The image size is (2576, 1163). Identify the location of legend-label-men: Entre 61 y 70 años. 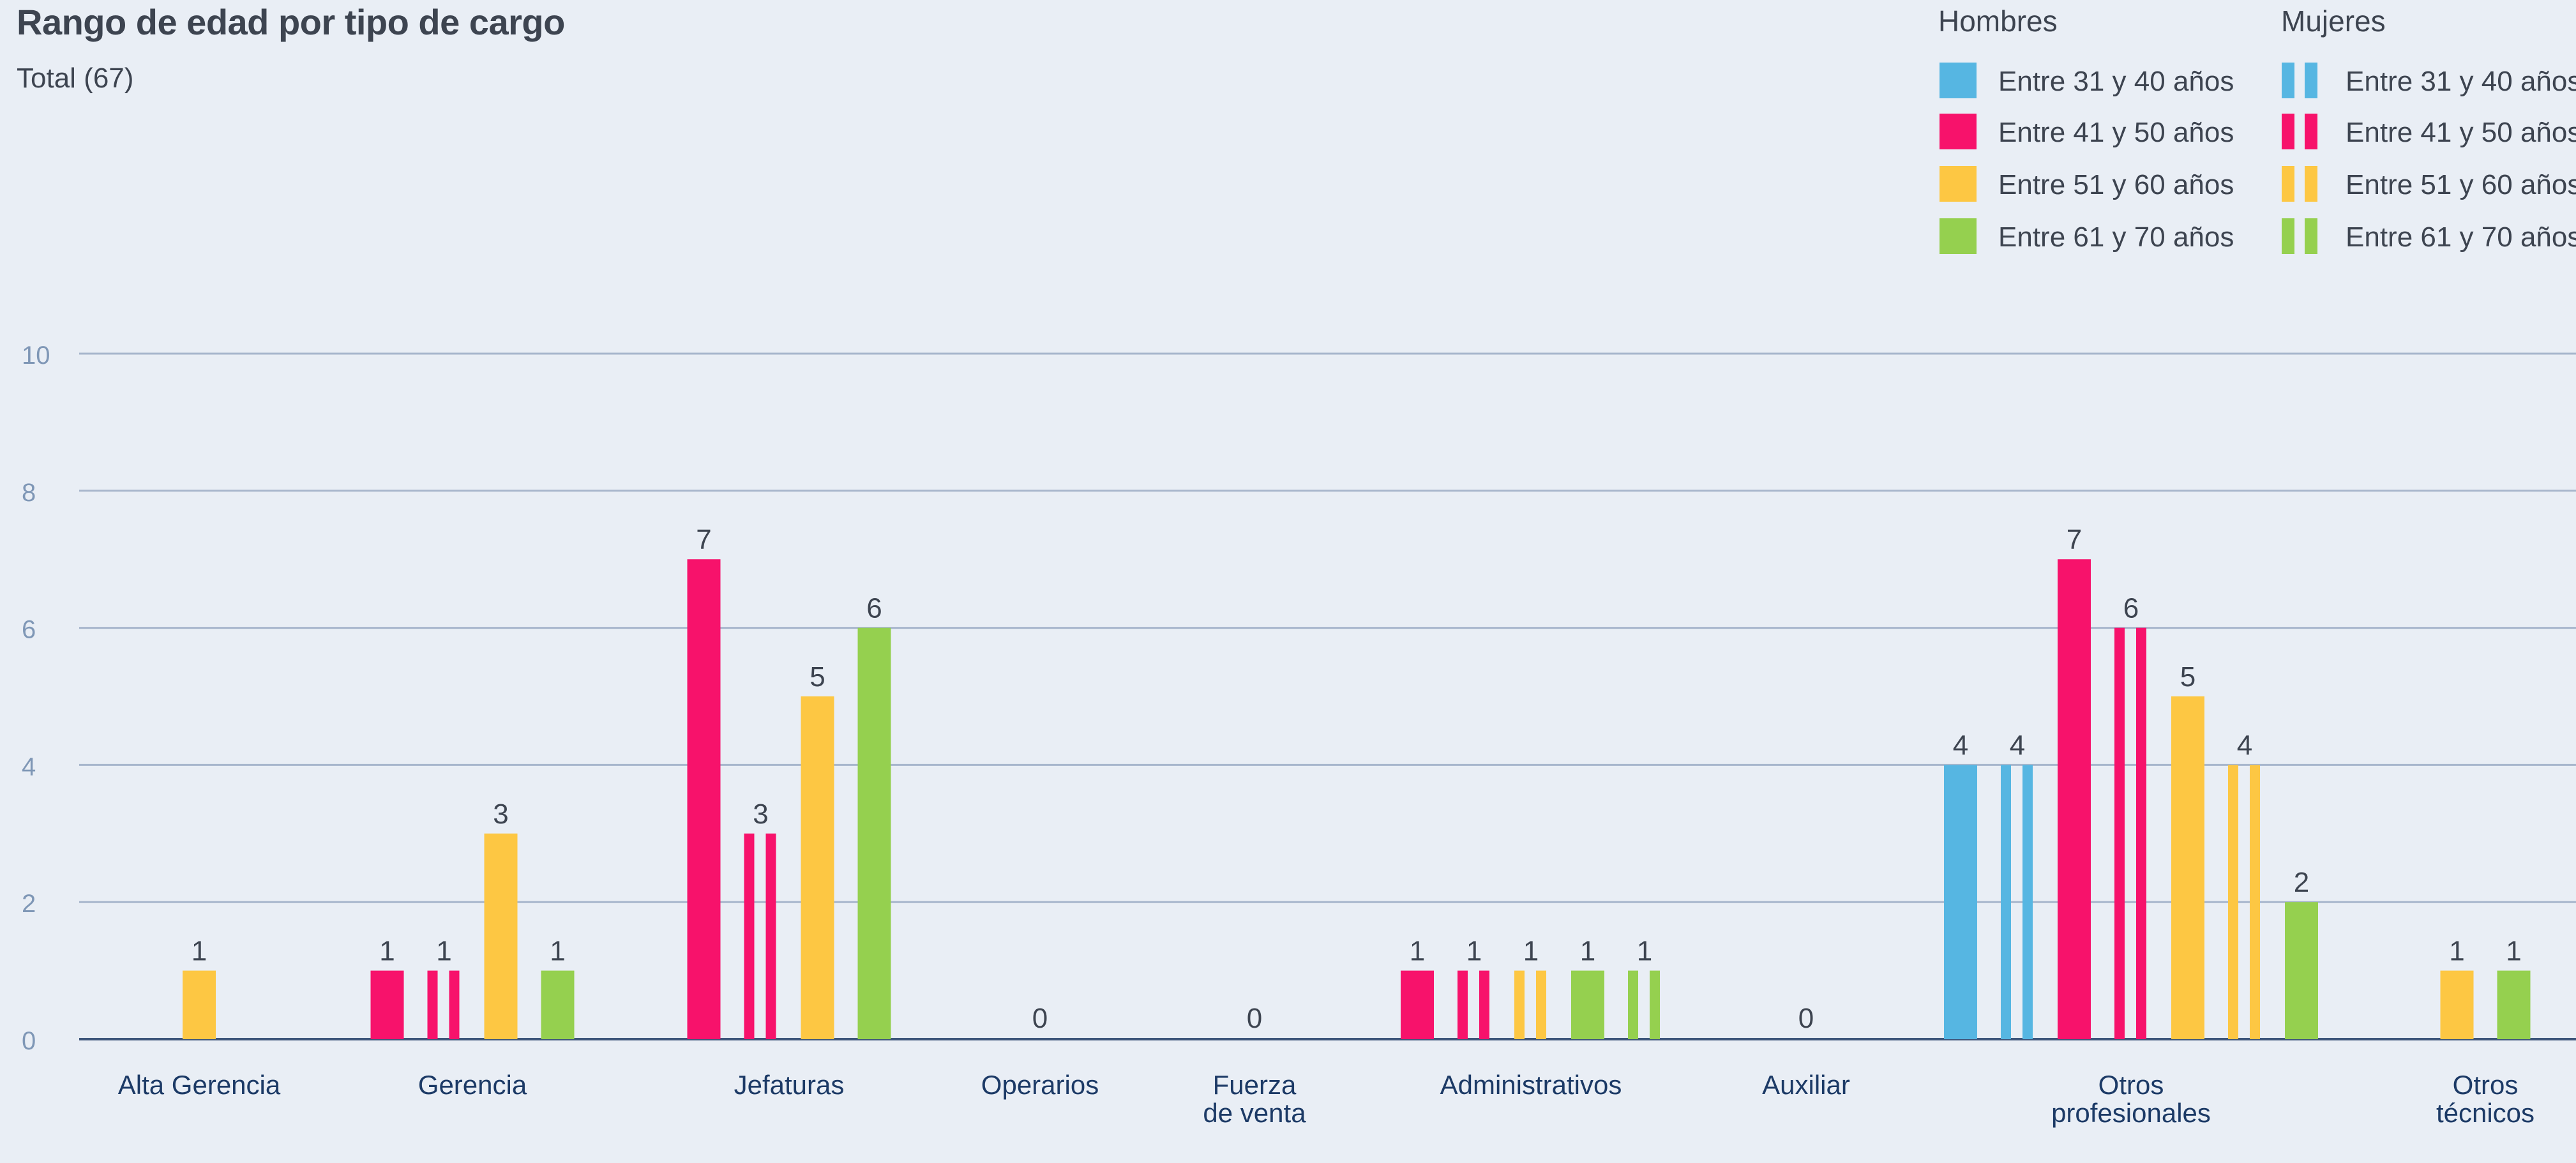
(2116, 237).